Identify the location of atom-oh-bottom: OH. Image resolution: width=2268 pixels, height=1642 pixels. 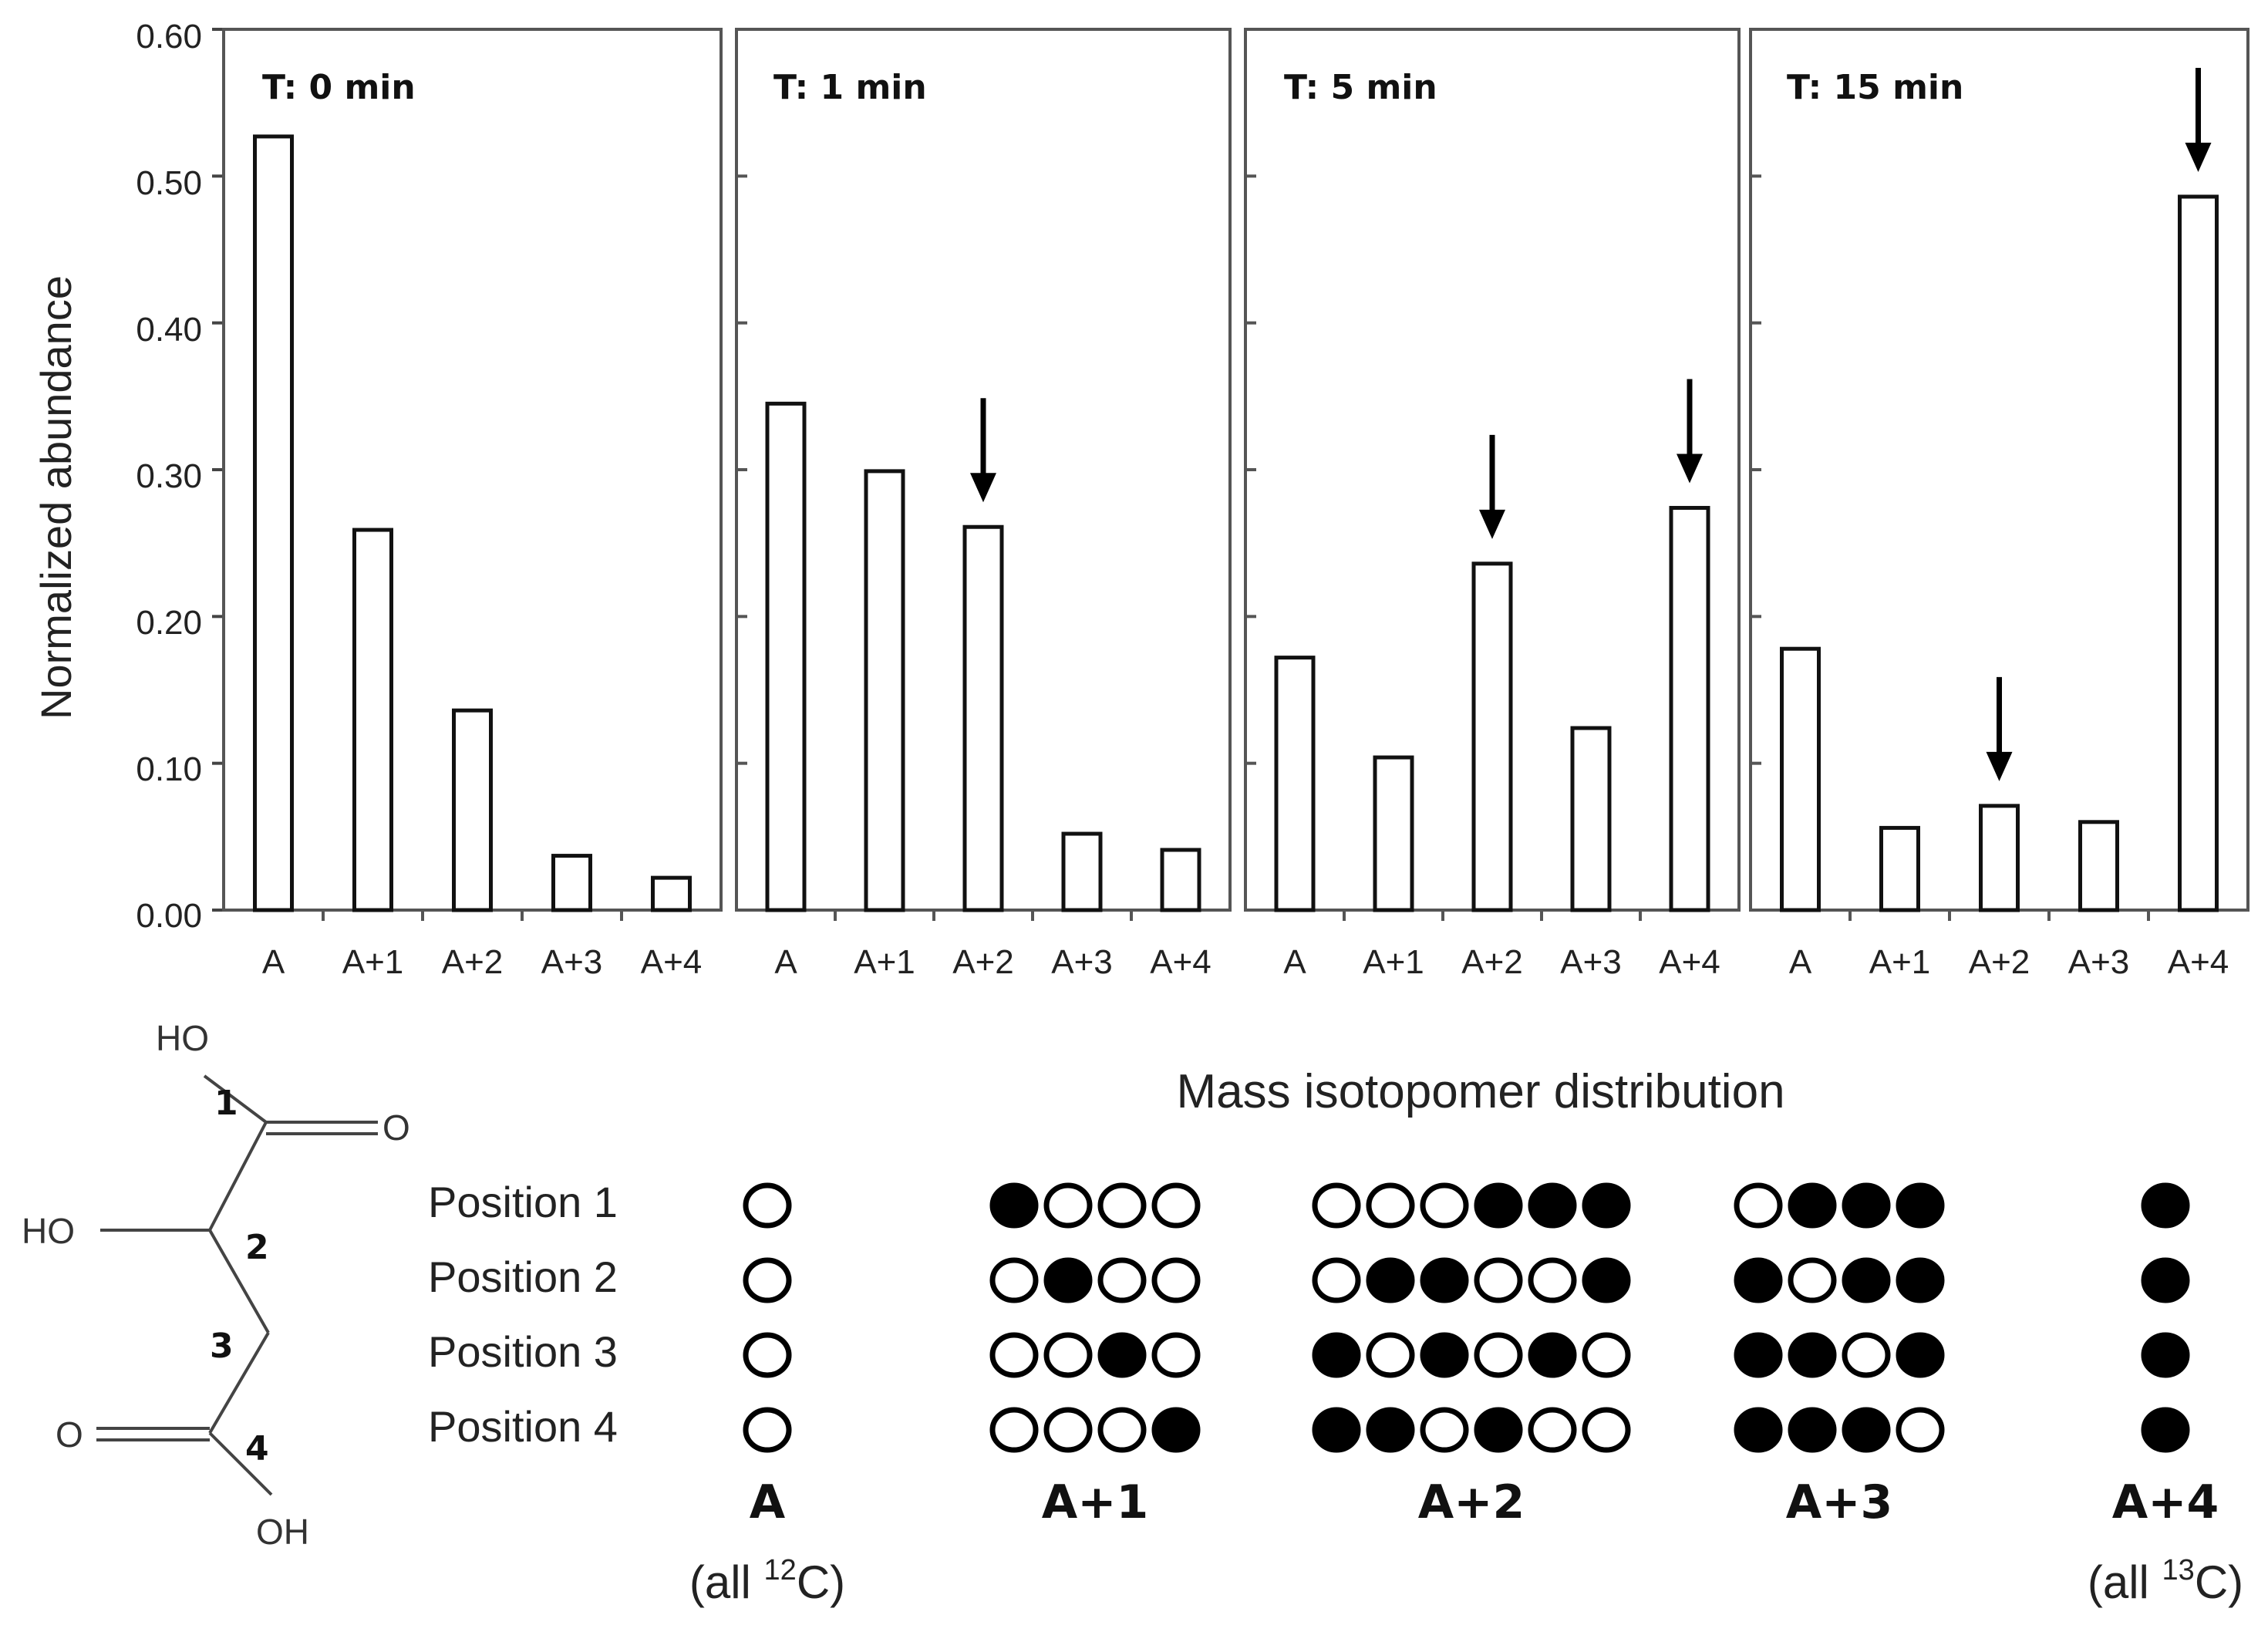
(282, 1532).